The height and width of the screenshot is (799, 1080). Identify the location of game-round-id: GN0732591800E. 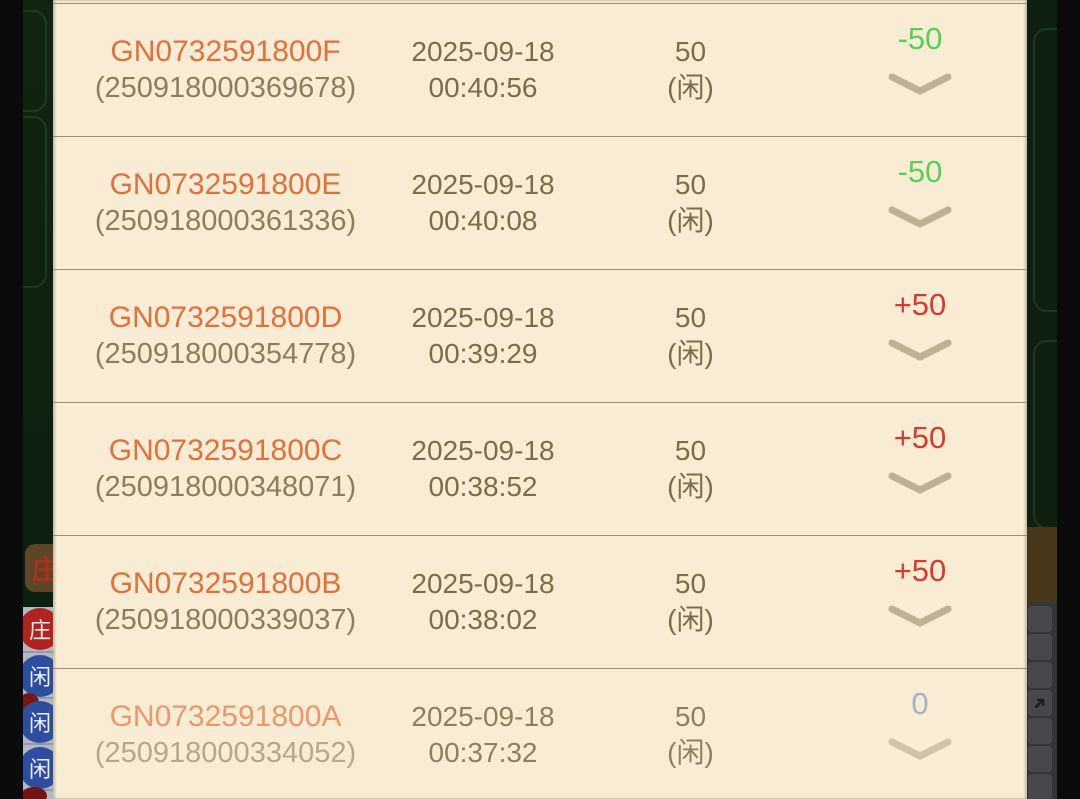
(225, 184).